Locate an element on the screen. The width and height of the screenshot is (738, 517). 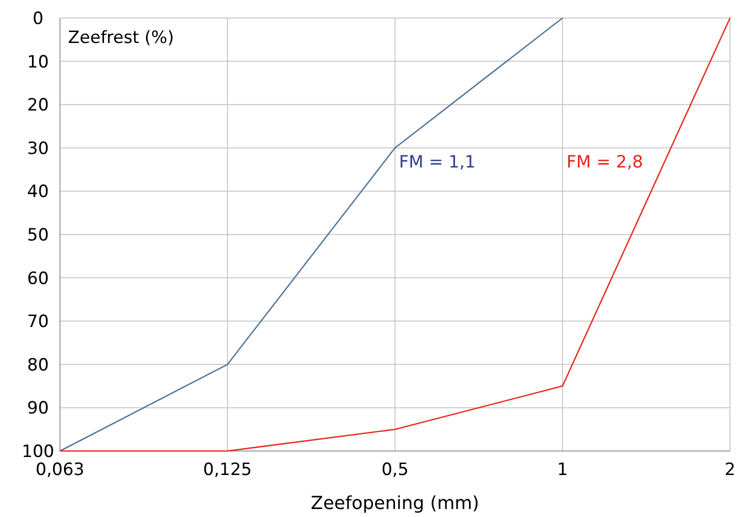
y-tick-label: 80 is located at coordinates (38, 365).